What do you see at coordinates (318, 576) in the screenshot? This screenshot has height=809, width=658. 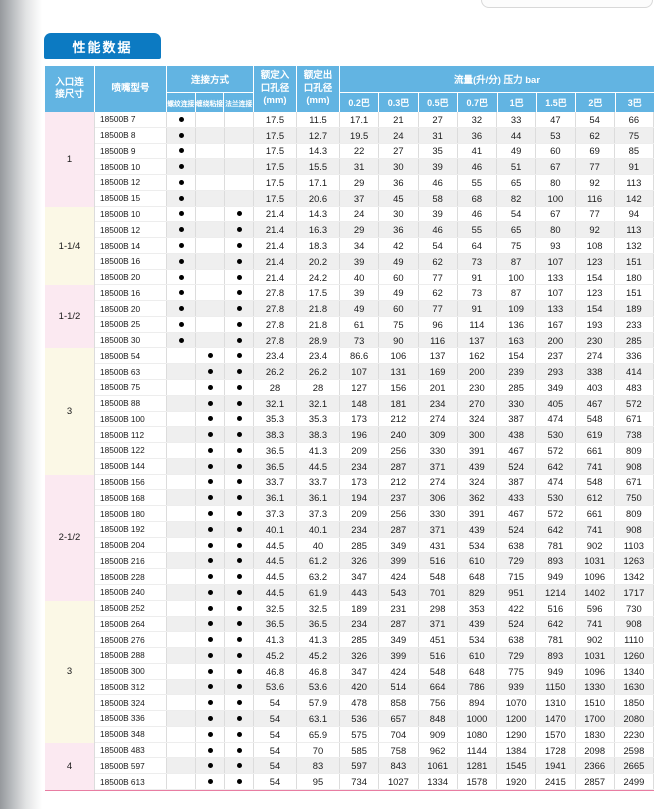 I see `outlet-bore-cell: 63.2` at bounding box center [318, 576].